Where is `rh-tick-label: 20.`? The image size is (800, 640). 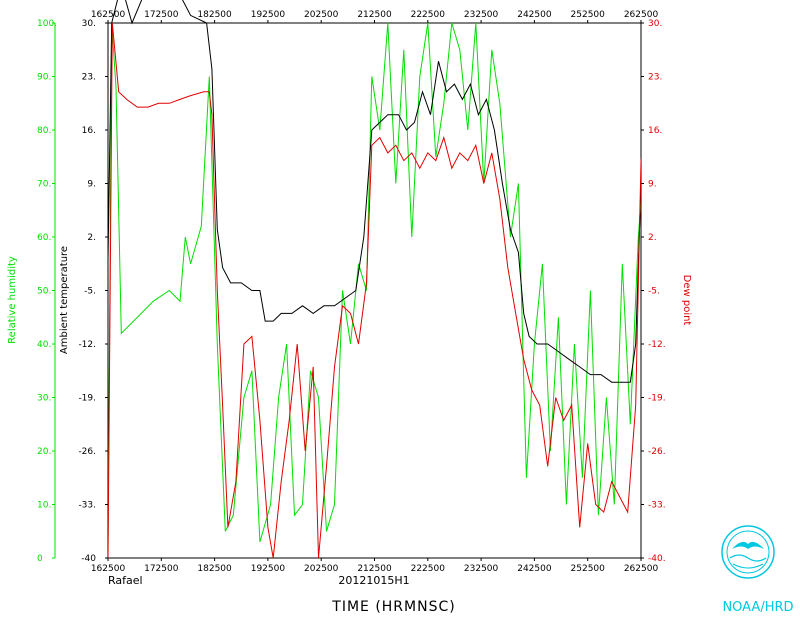
rh-tick-label: 20. is located at coordinates (44, 452).